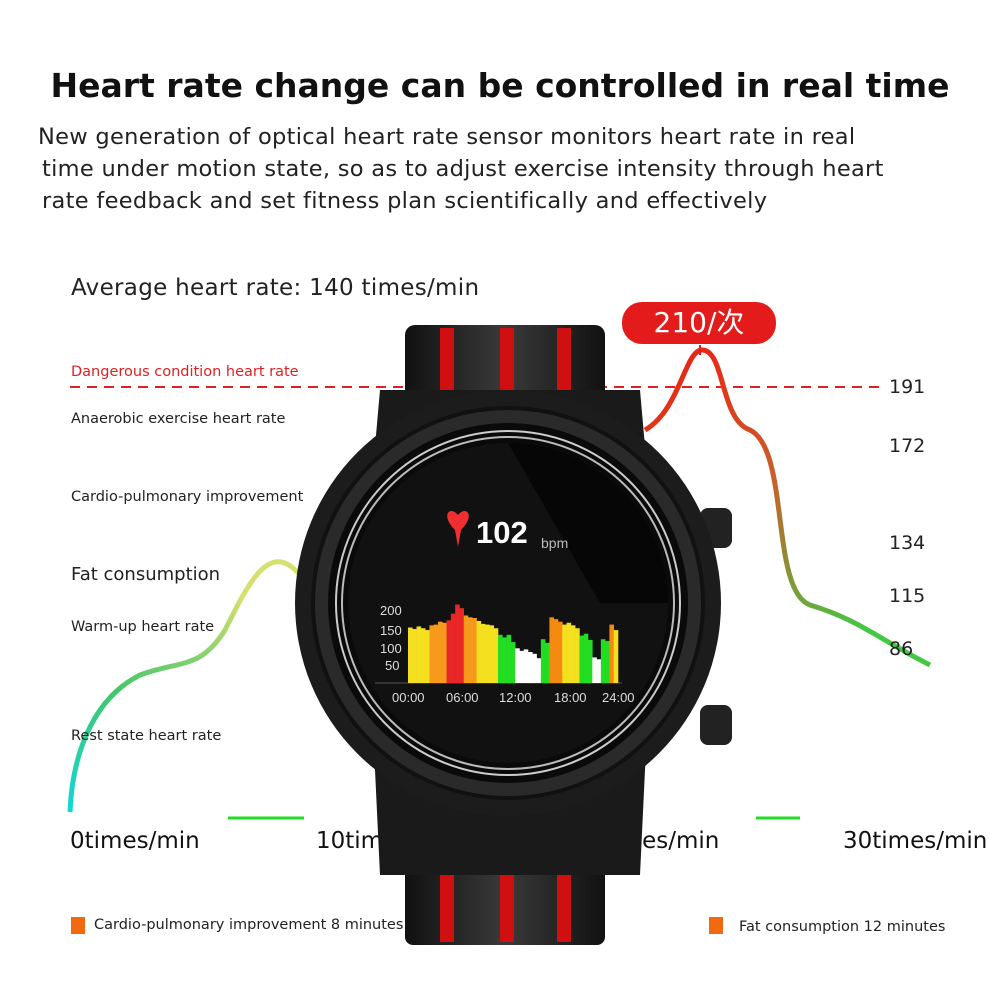  I want to click on axis-label-0: 0times/min, so click(135, 841).